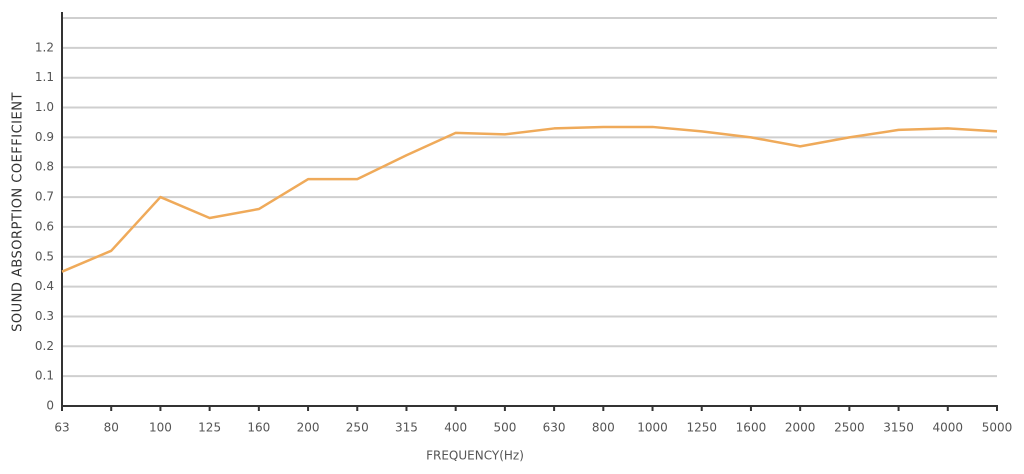 The width and height of the screenshot is (1024, 474). Describe the element at coordinates (44, 137) in the screenshot. I see `y-tick-label: 0.9` at that location.